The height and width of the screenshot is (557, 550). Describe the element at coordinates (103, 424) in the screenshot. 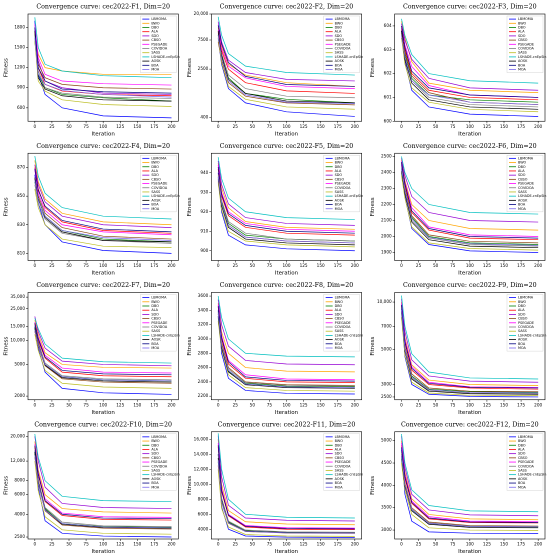

I see `chart-title: Convergence curve: cec2022-F10, Dim=20` at that location.